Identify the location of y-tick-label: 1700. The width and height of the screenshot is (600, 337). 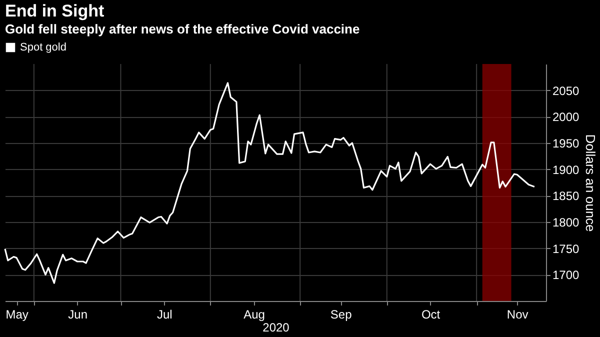
(566, 275).